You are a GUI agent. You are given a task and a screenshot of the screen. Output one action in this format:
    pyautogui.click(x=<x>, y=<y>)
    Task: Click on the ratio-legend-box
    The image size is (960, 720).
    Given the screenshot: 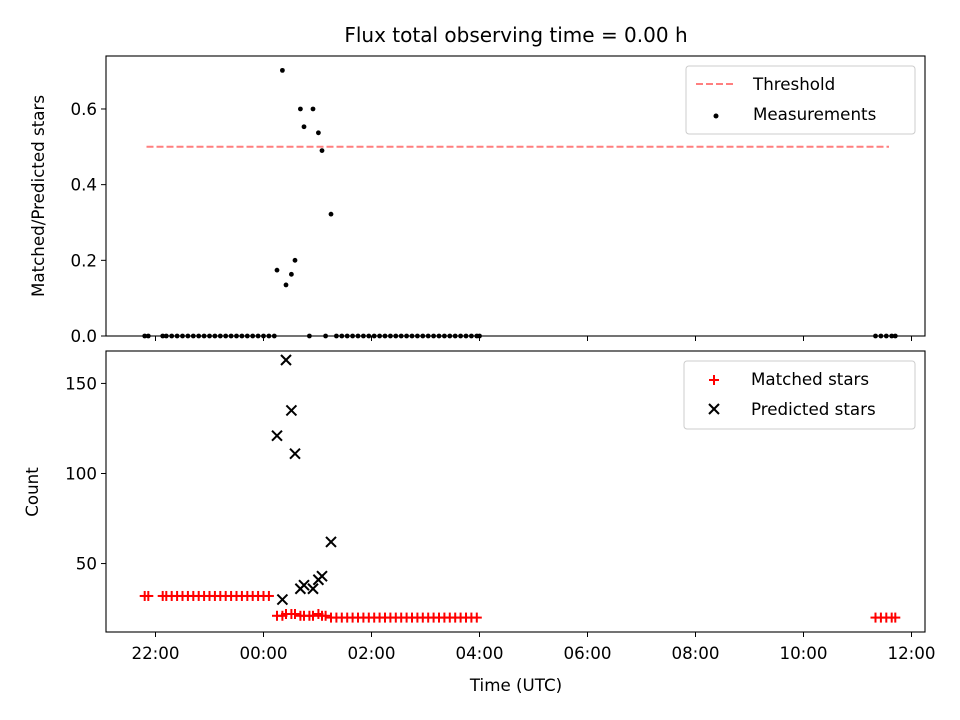 What is the action you would take?
    pyautogui.click(x=800, y=100)
    